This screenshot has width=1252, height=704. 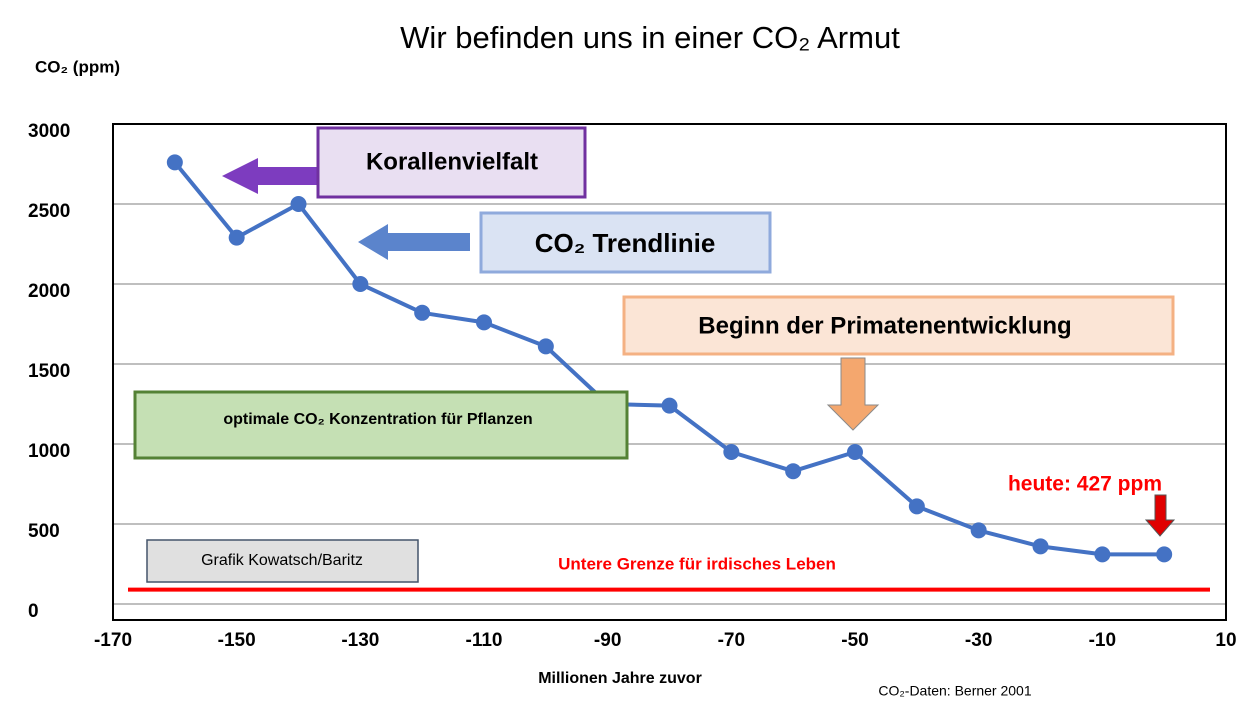 I want to click on annotation: Korallenvielfalt, so click(x=452, y=161).